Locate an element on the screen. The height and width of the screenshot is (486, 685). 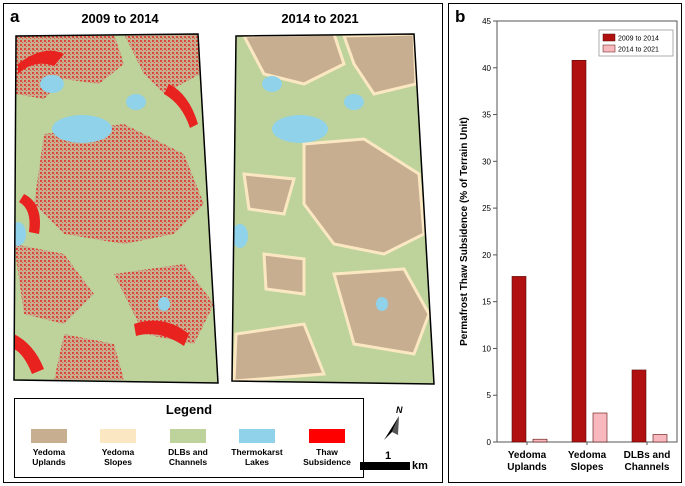
legend-label: Yedoma Uplands is located at coordinates (49, 457).